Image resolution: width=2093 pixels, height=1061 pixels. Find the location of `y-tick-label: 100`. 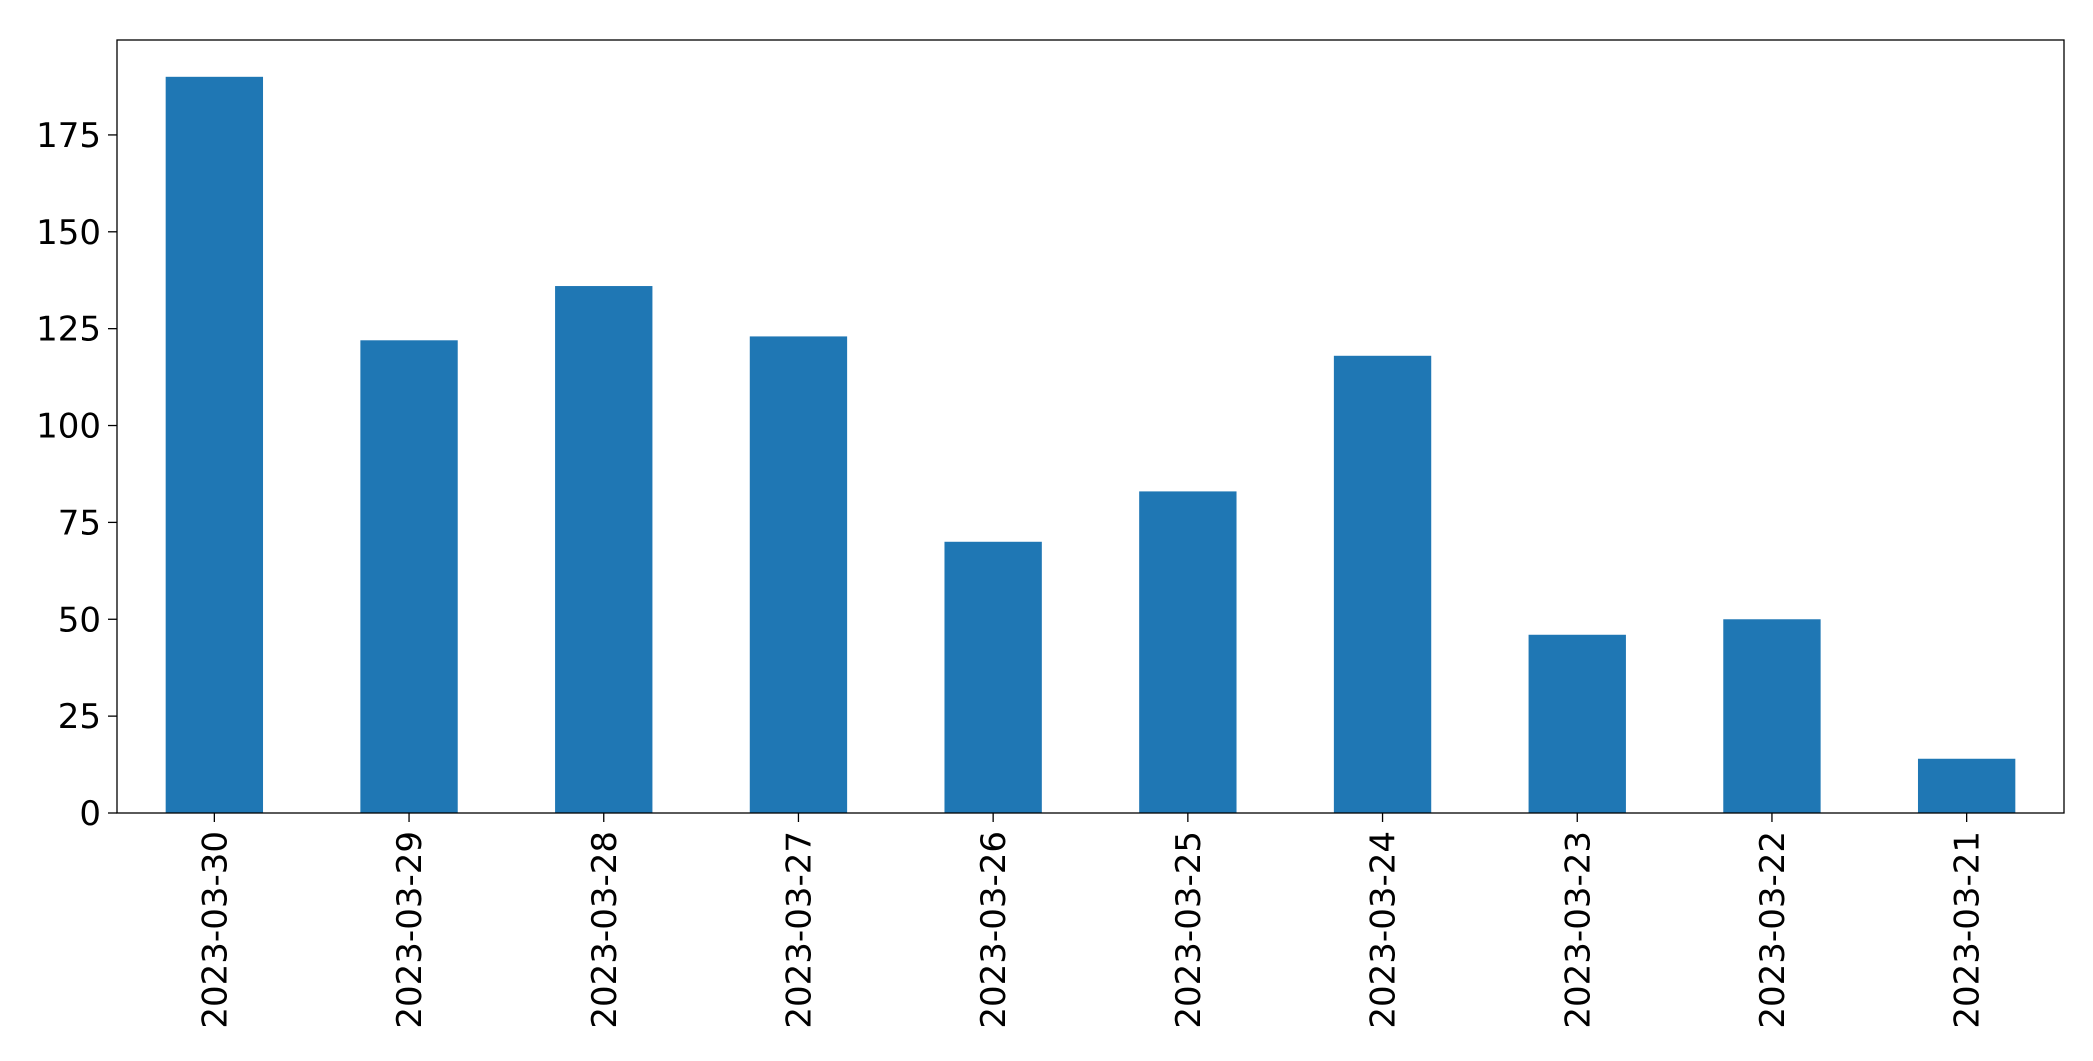

y-tick-label: 100 is located at coordinates (68, 427).